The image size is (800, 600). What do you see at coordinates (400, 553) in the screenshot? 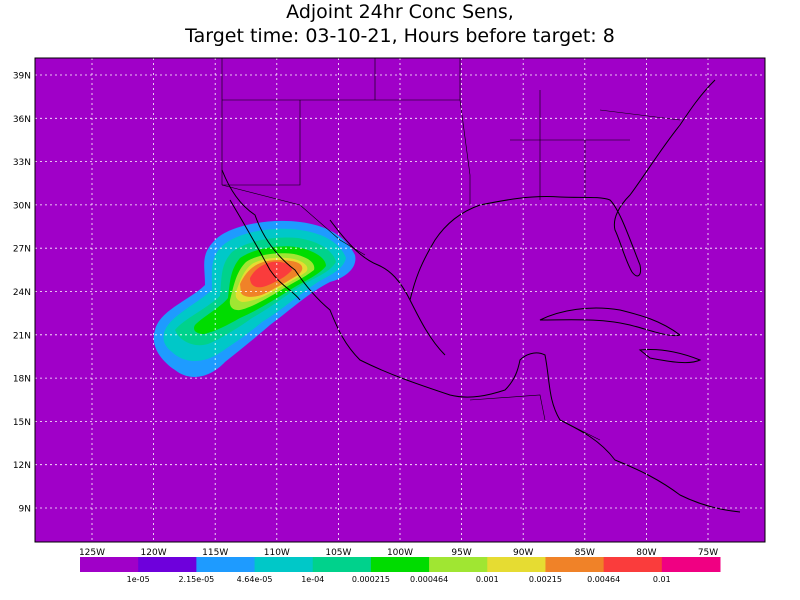
I see `lon-label: 100W` at bounding box center [400, 553].